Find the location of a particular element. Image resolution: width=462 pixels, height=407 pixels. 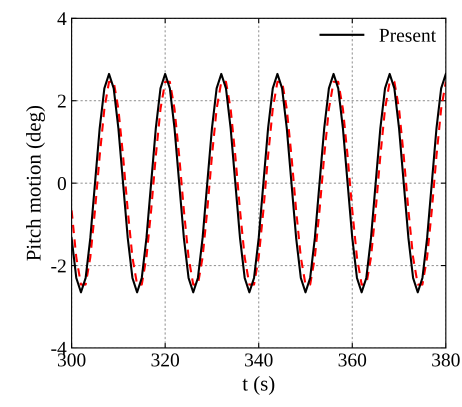

y-tick-label: -4 is located at coordinates (58, 348).